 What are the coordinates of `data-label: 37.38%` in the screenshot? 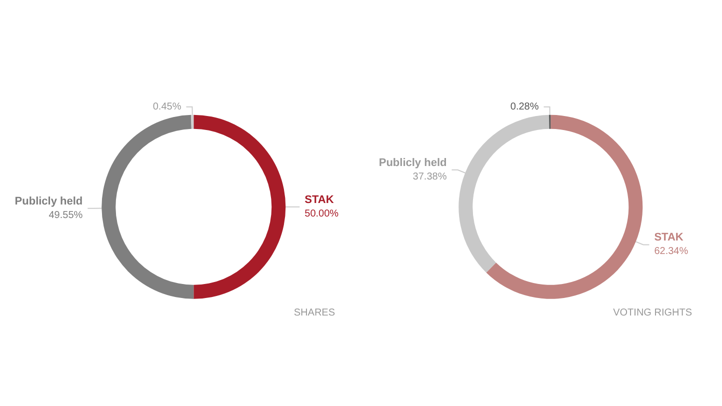 It's located at (429, 176).